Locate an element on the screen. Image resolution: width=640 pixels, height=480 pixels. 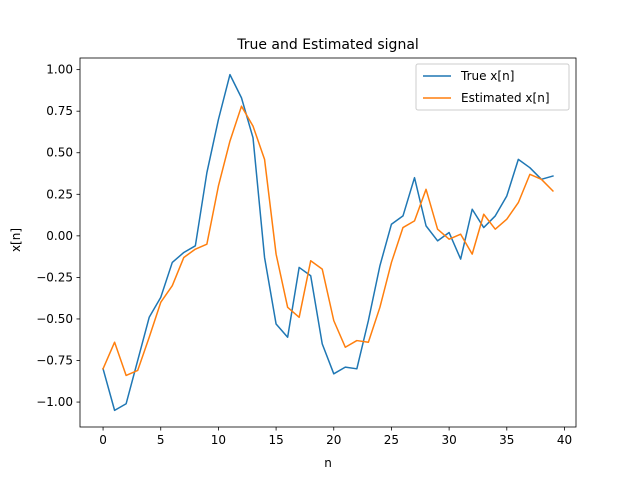
x-tick-label: 20 is located at coordinates (333, 440).